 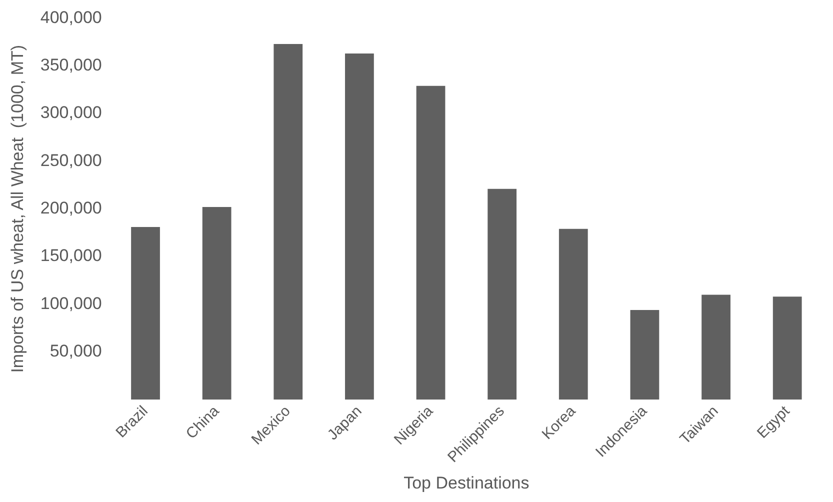 What do you see at coordinates (71, 17) in the screenshot?
I see `y-tick-label: 400,000` at bounding box center [71, 17].